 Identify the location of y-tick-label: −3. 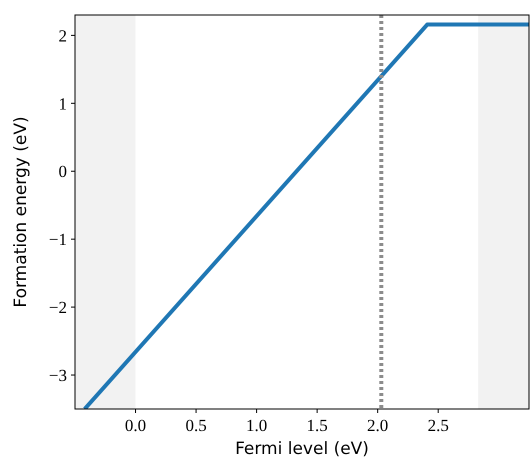
(57, 376).